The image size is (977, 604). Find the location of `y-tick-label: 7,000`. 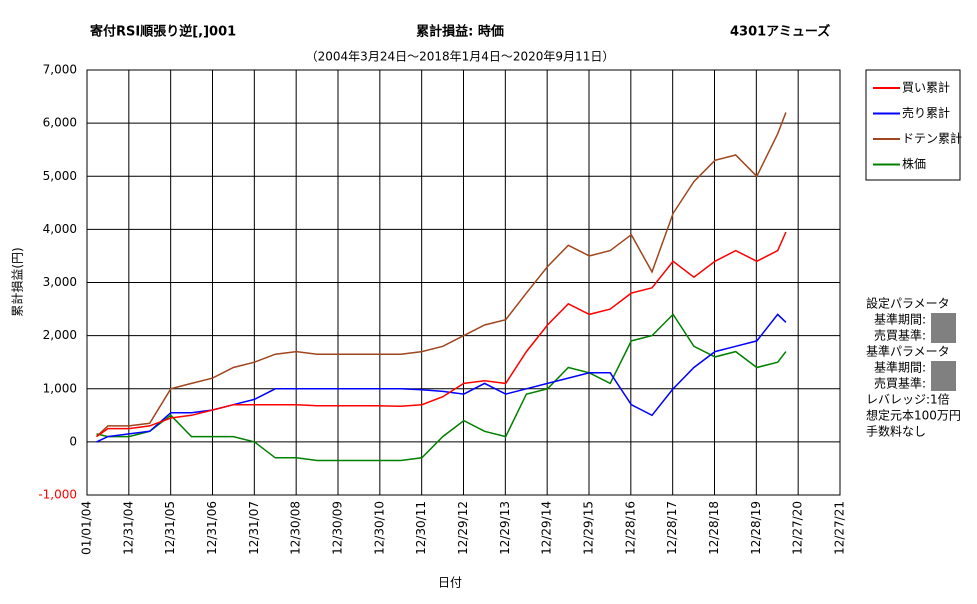

y-tick-label: 7,000 is located at coordinates (60, 70).